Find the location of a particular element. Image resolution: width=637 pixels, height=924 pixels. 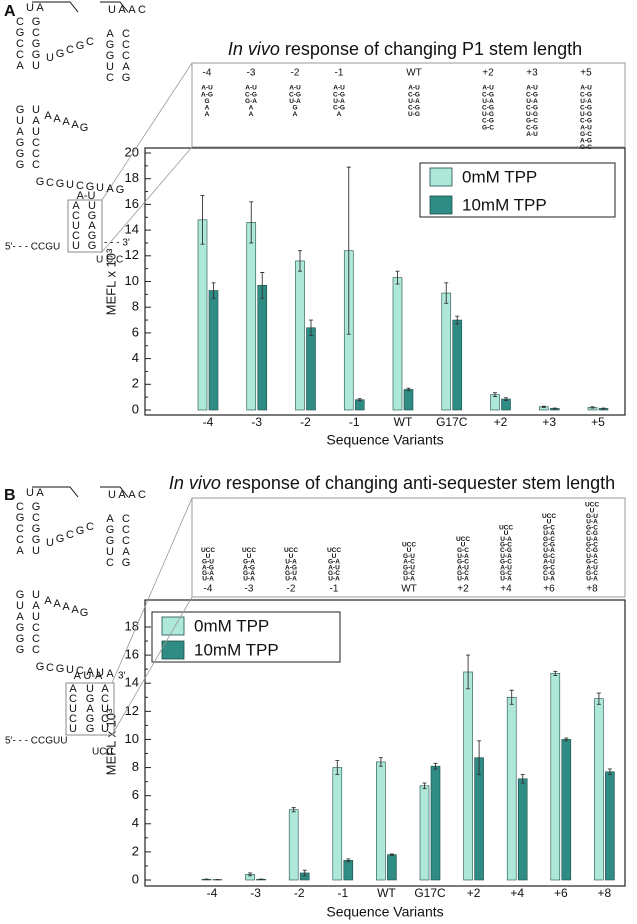

hairpin-row: A-G is located at coordinates (586, 141).